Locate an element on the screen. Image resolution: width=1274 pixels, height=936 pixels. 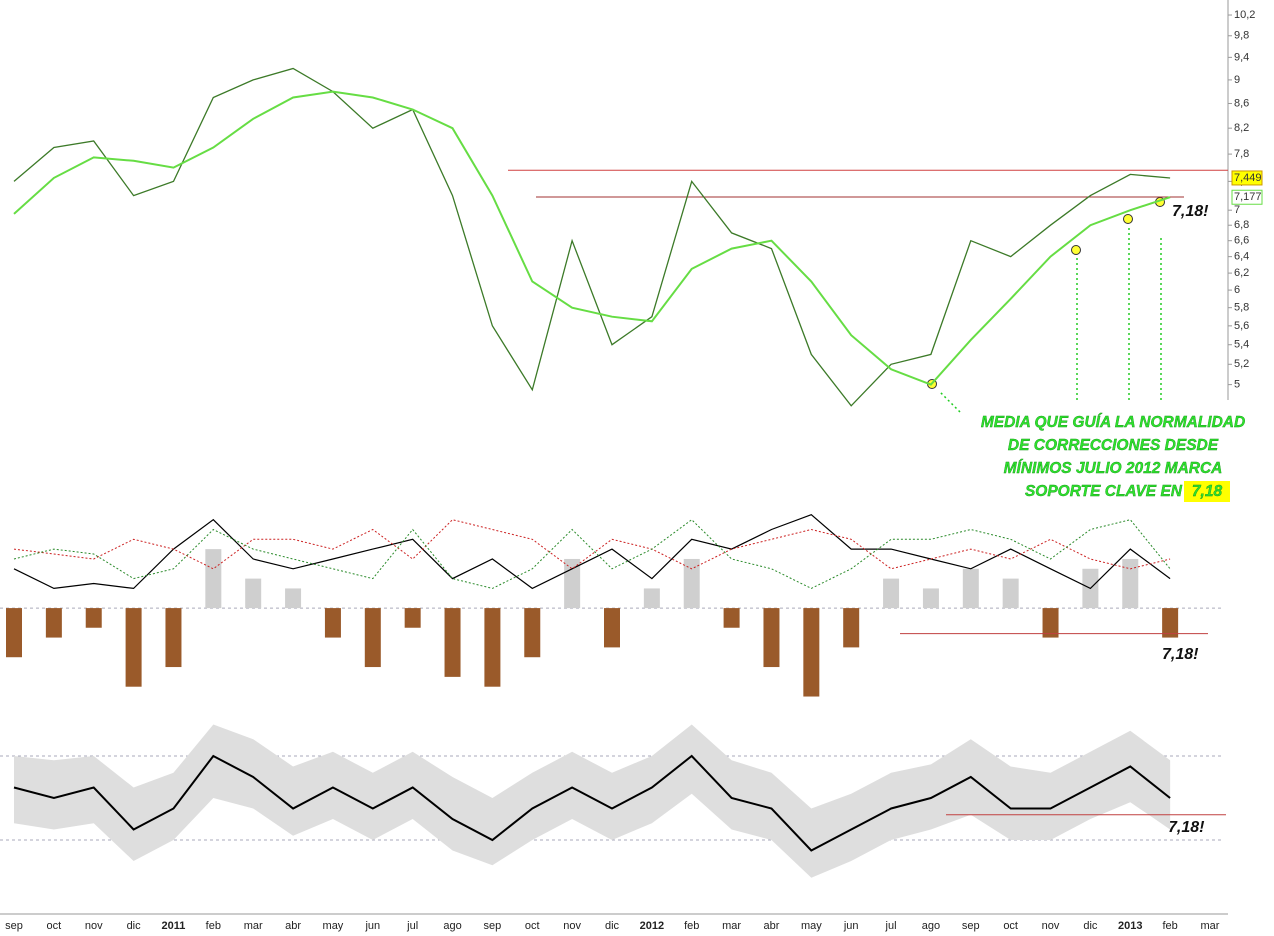
y-tick-label: 8,6 is located at coordinates (1241, 103).